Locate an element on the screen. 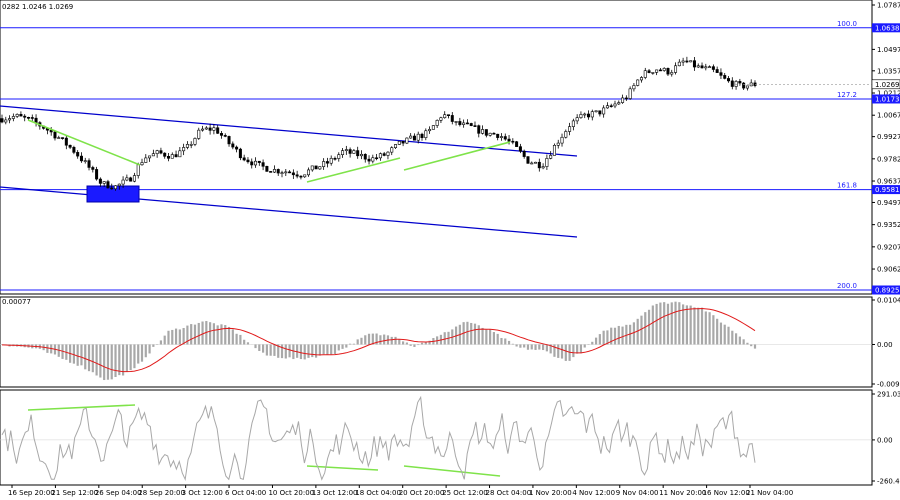 This screenshot has width=900, height=500. macd-header-value: 0.00077 is located at coordinates (16, 302).